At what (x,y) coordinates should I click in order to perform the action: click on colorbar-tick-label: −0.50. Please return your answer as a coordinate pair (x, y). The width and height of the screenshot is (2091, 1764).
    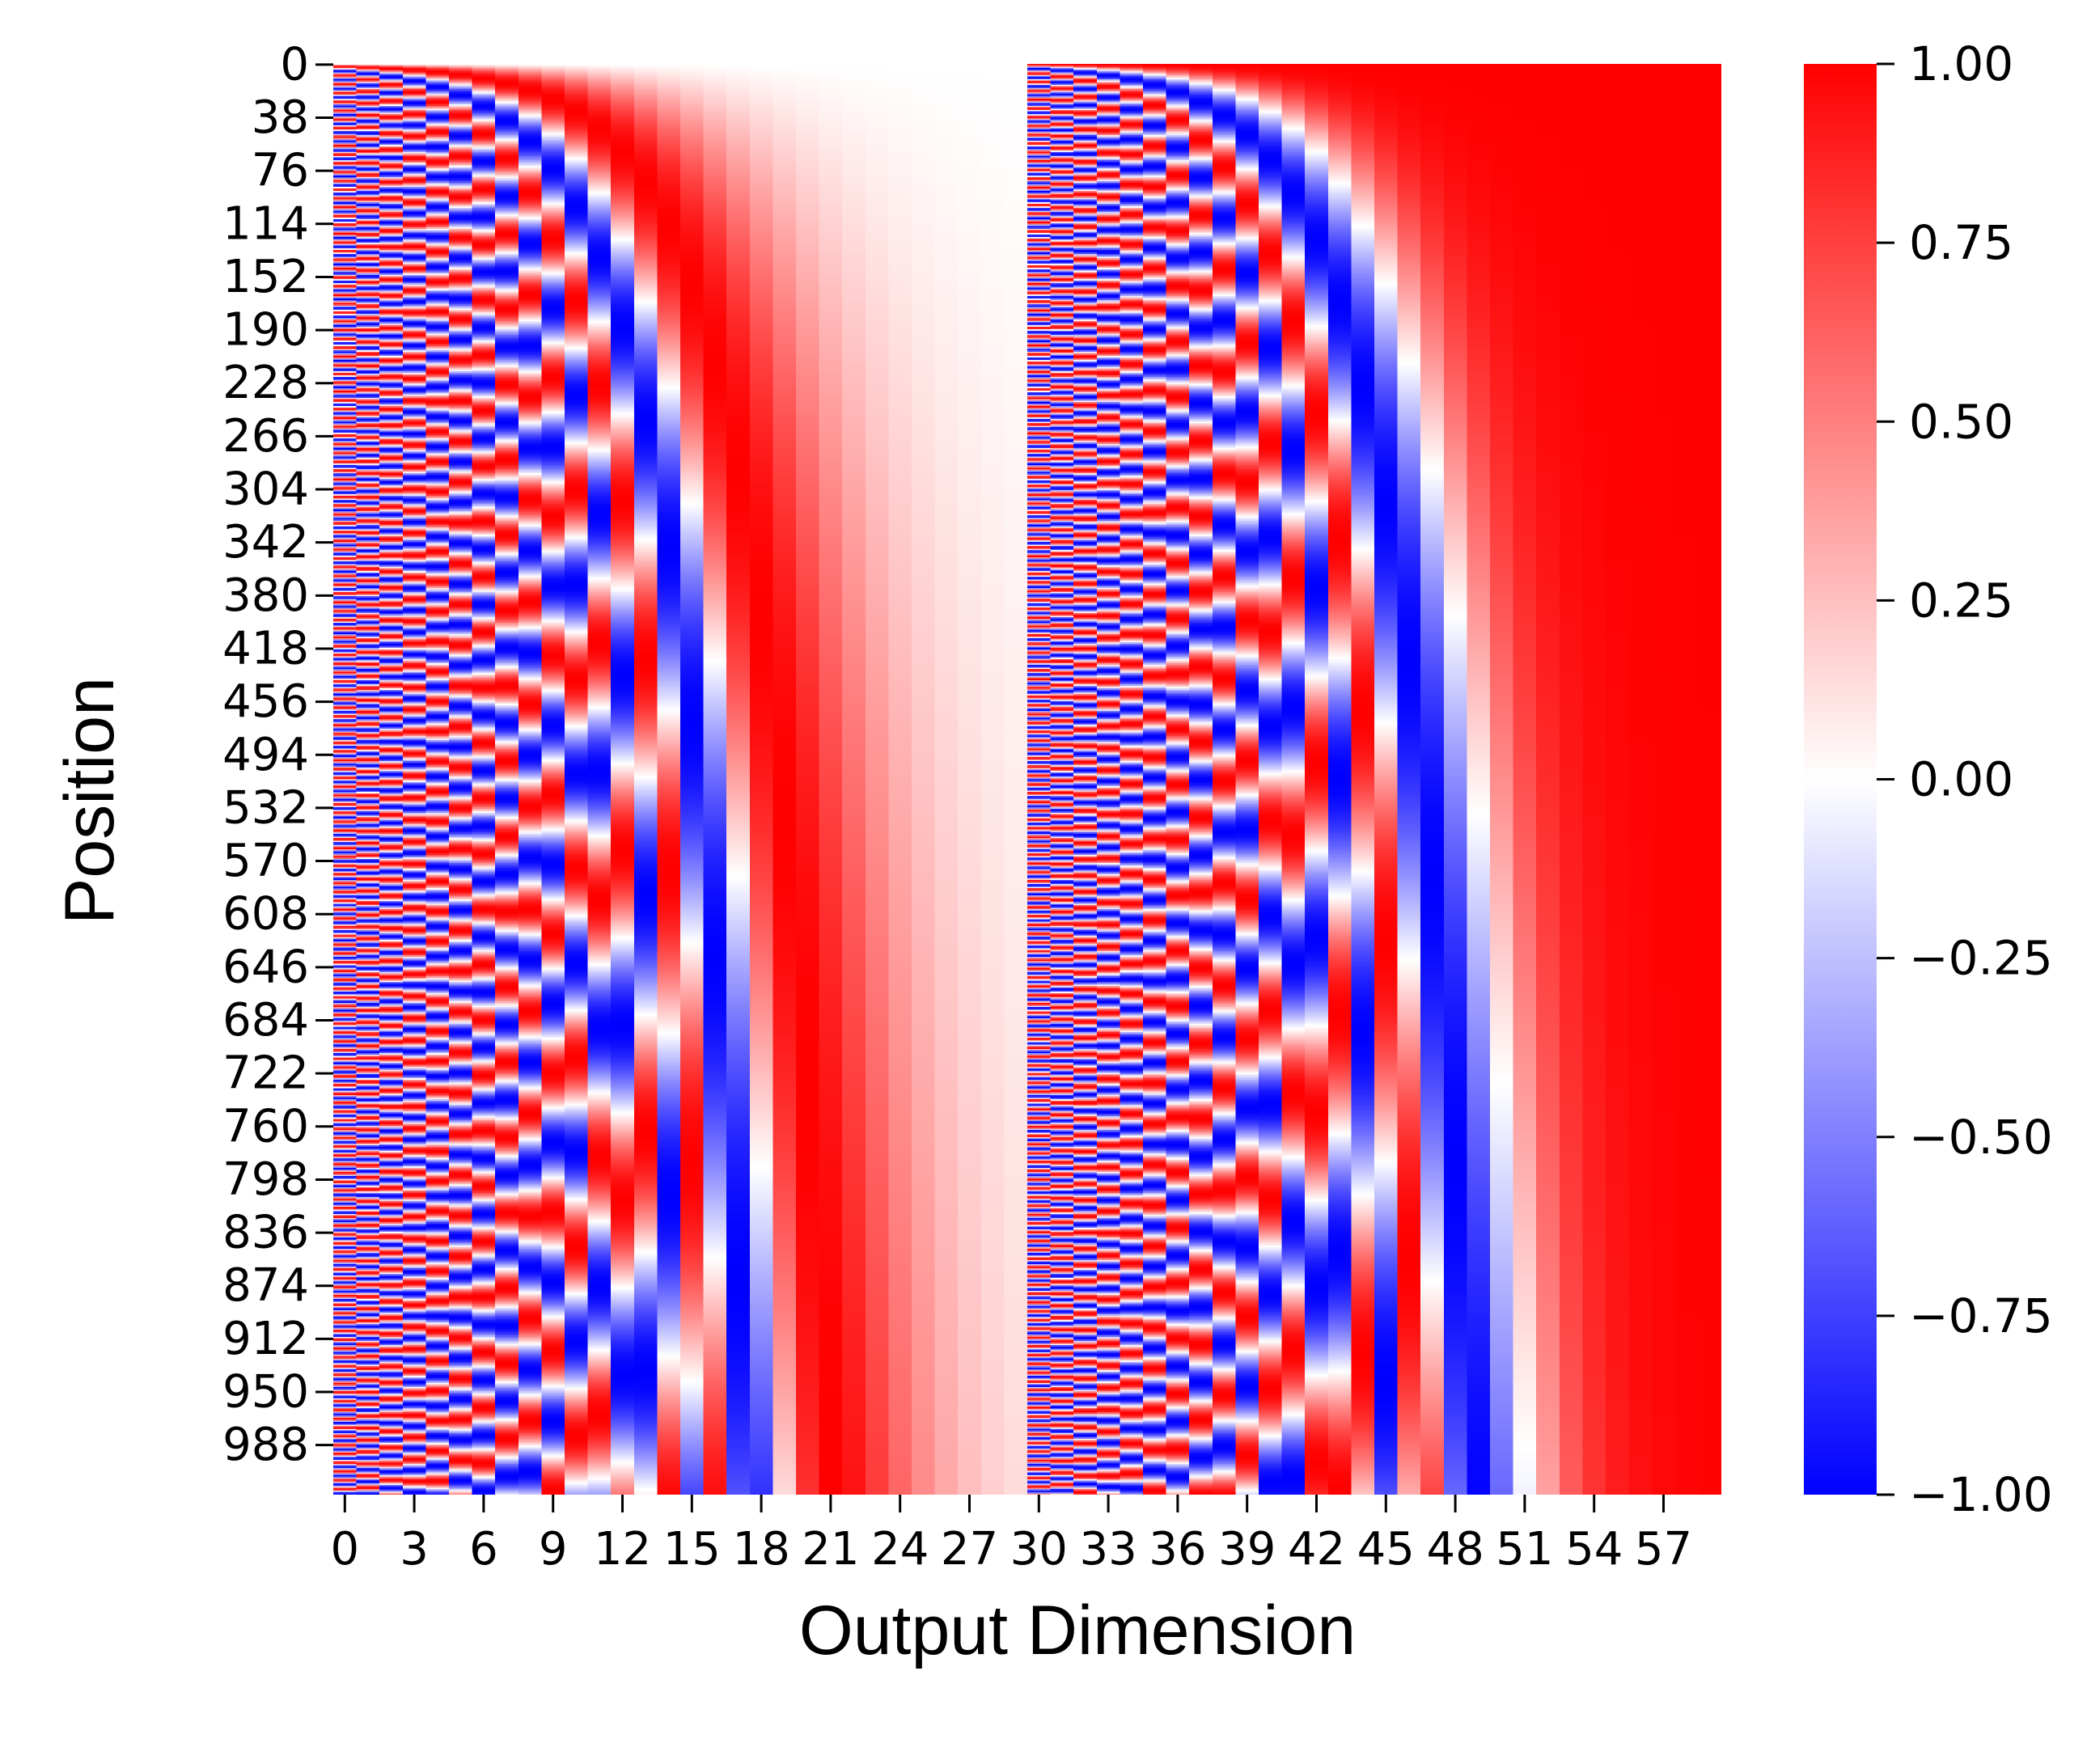
    Looking at the image, I should click on (1981, 1137).